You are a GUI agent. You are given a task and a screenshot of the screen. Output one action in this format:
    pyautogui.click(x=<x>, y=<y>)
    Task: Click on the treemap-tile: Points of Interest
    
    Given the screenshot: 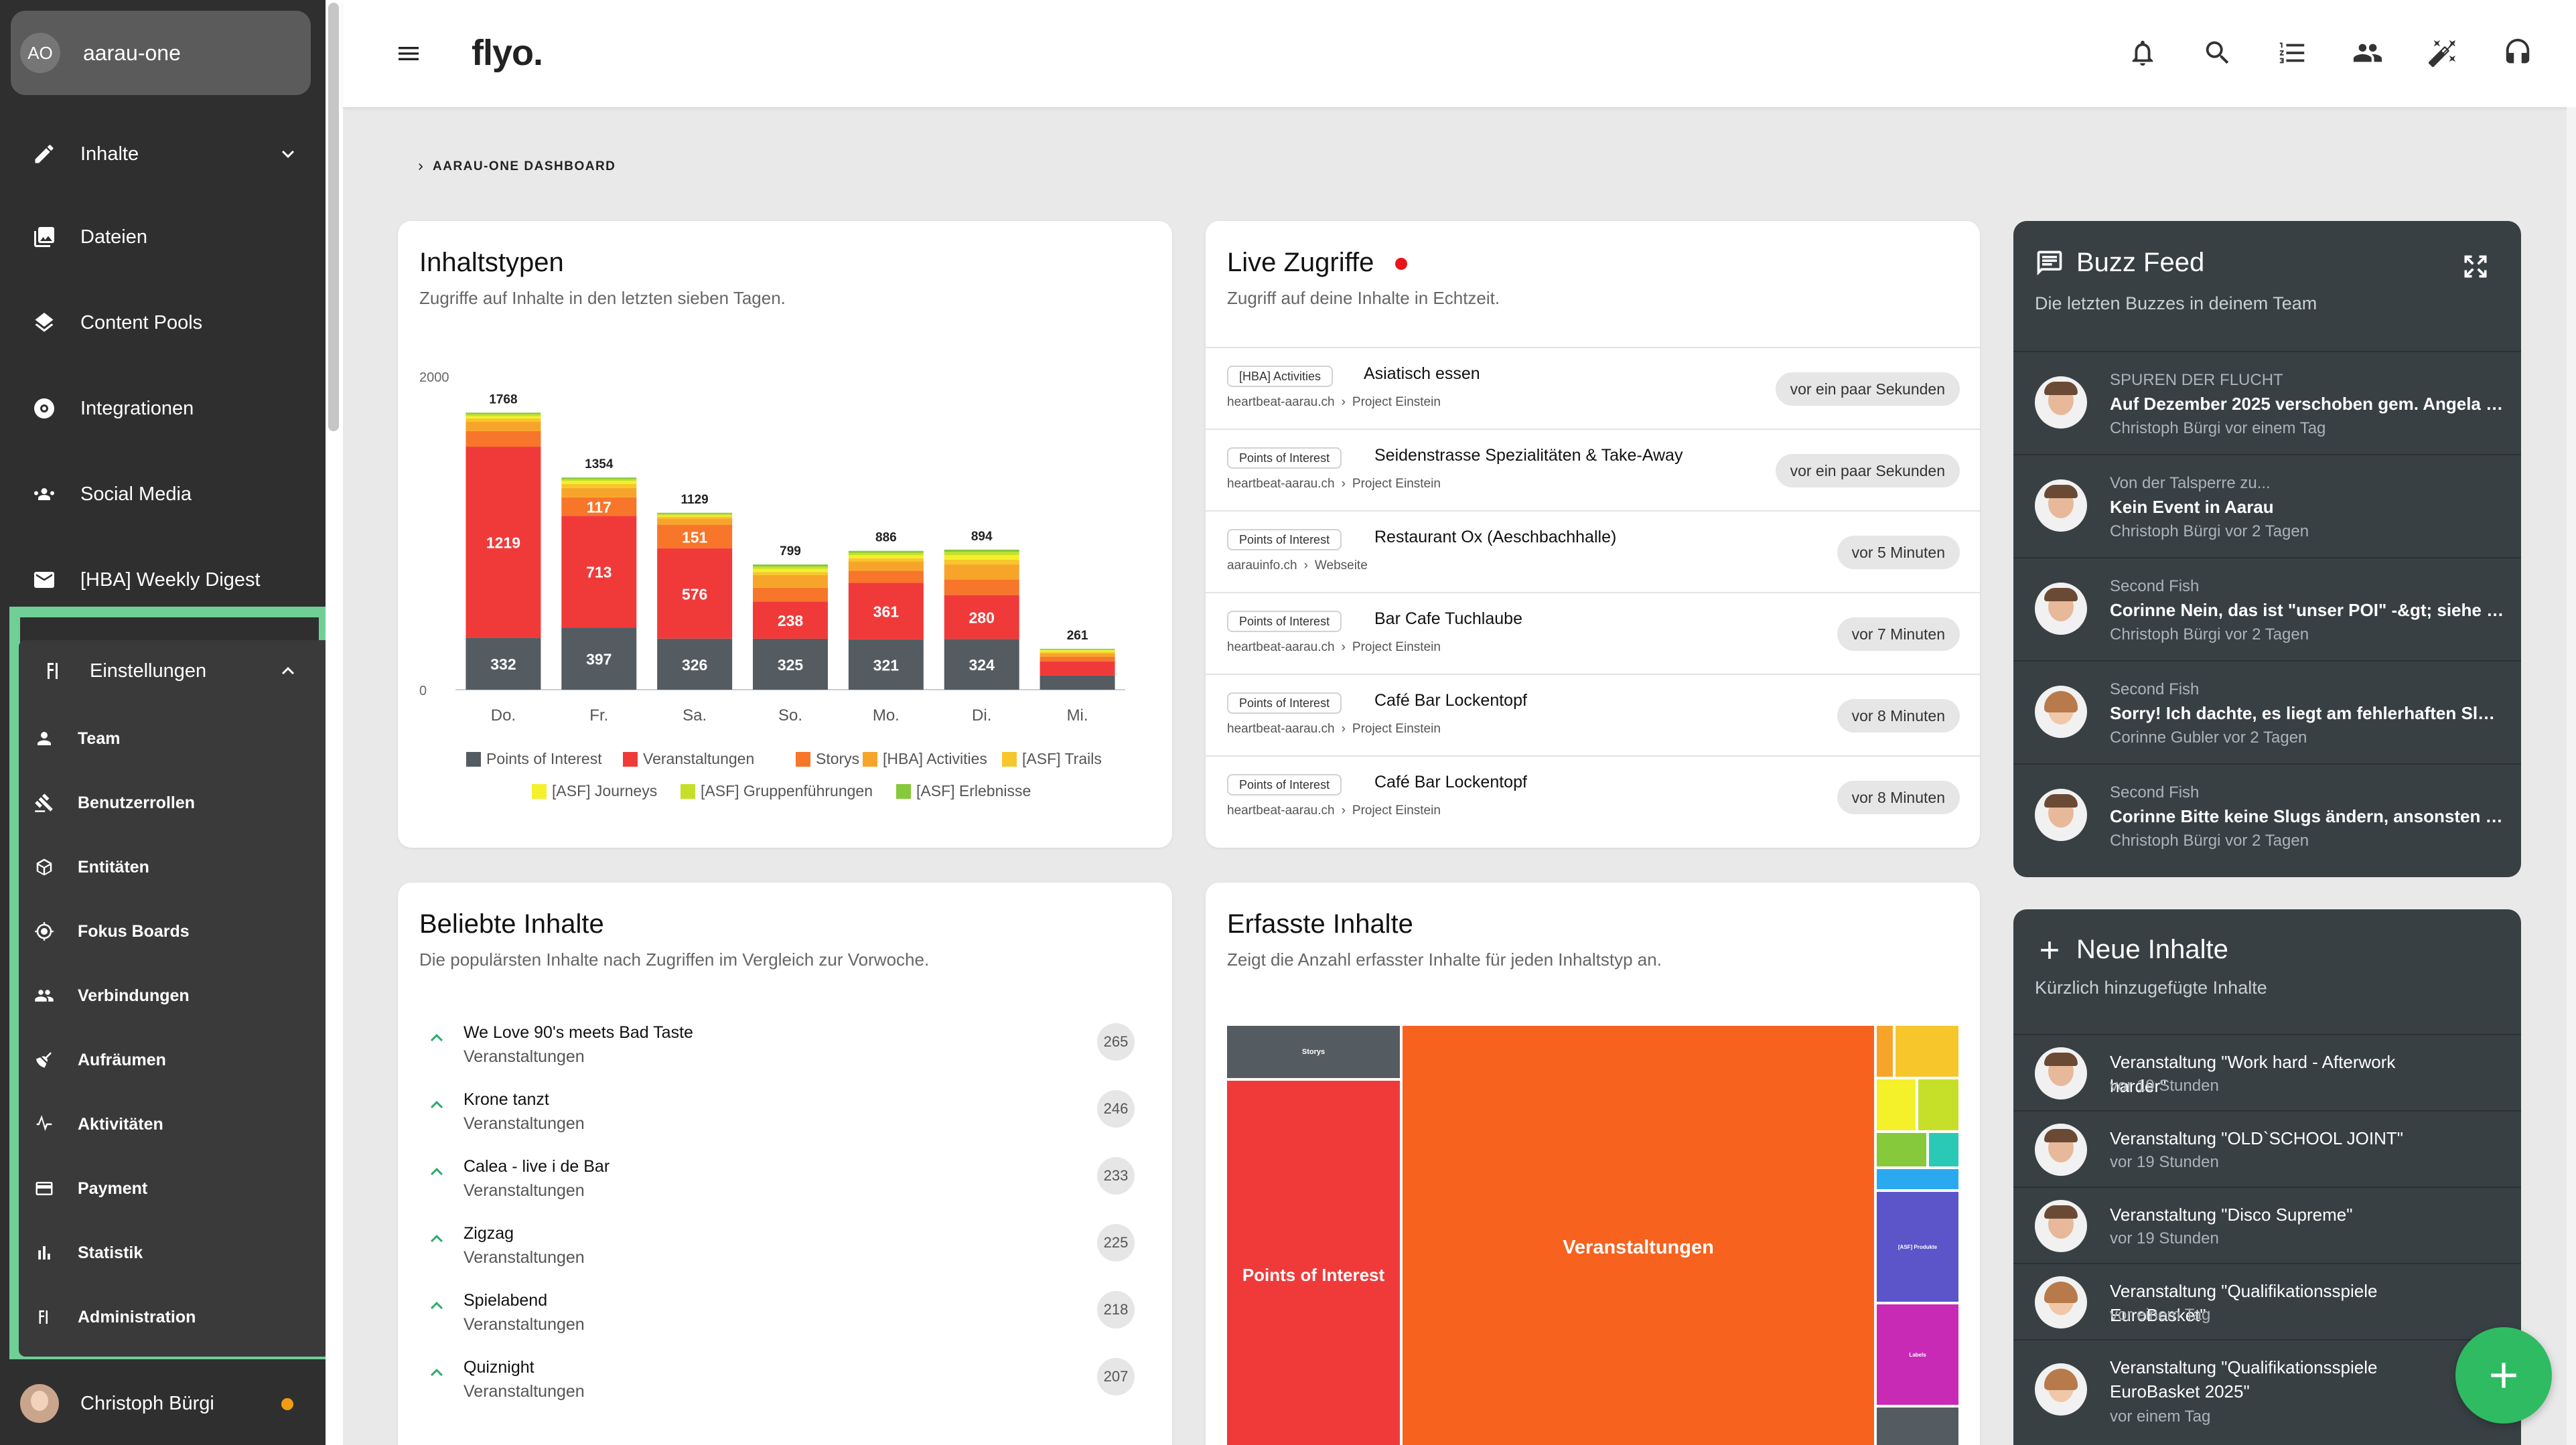 What is the action you would take?
    pyautogui.click(x=1313, y=1263)
    